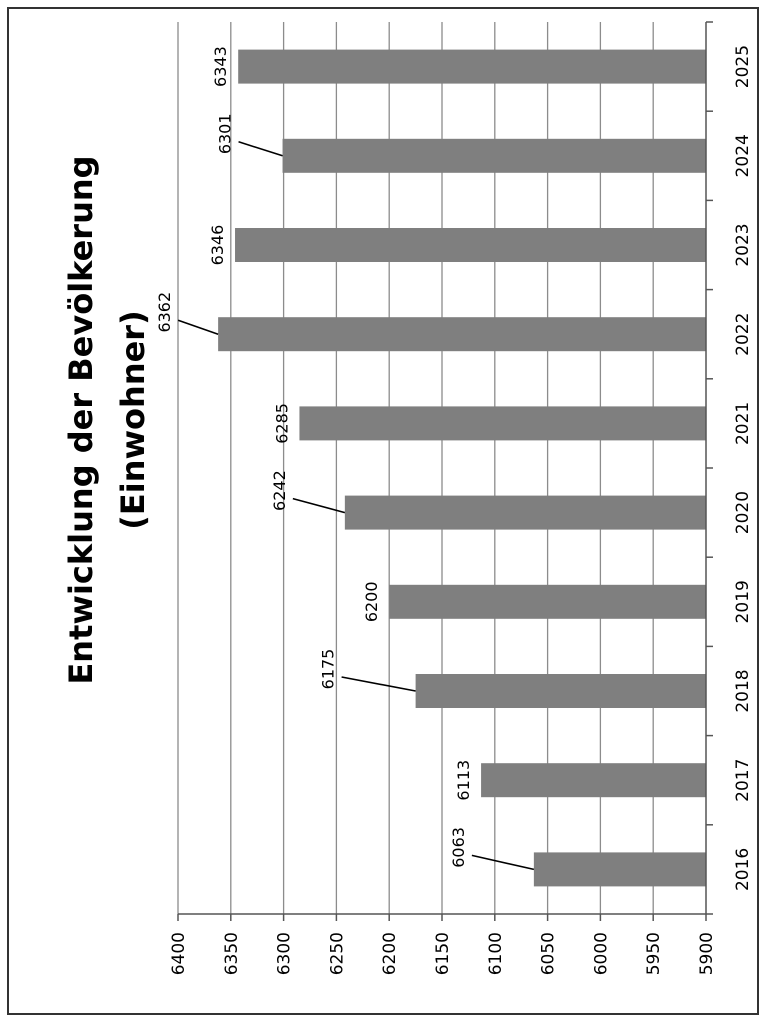 Image resolution: width=767 pixels, height=1024 pixels. Describe the element at coordinates (279, 490) in the screenshot. I see `data-label: 6242` at that location.